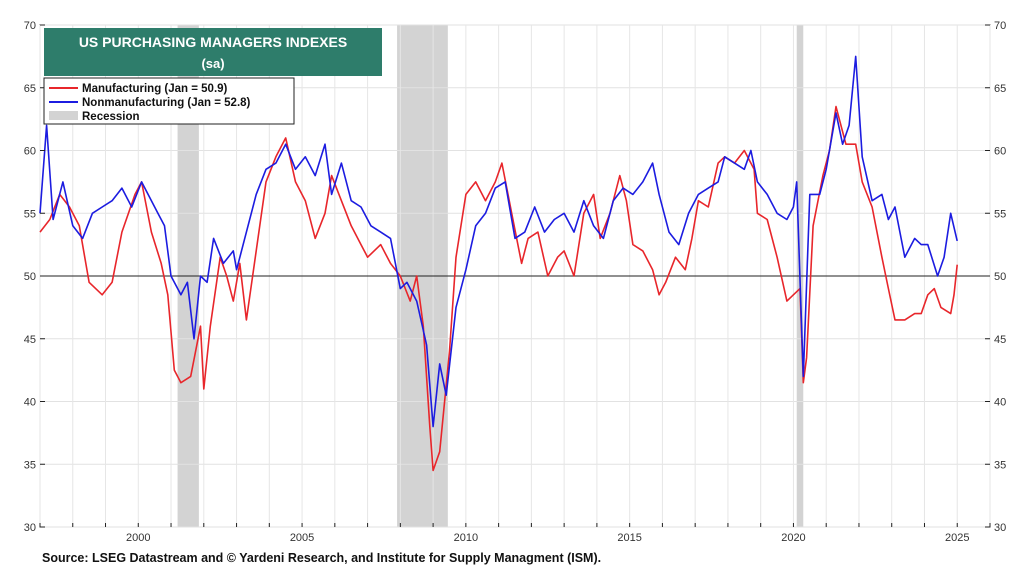 The height and width of the screenshot is (572, 1024). I want to click on chart-title: US PURCHASING MANAGERS INDEXES, so click(213, 42).